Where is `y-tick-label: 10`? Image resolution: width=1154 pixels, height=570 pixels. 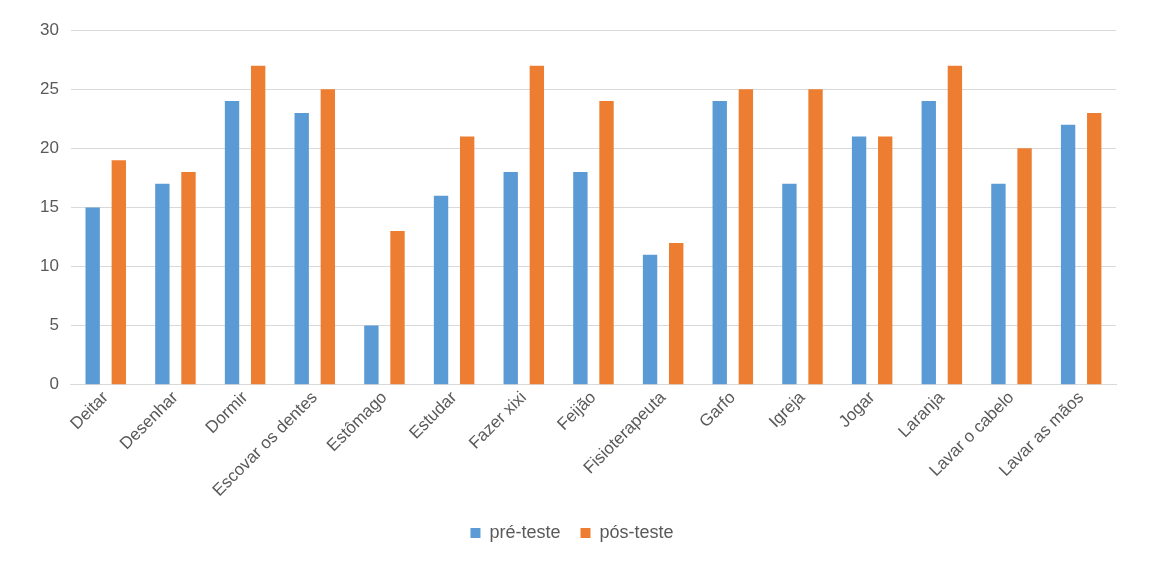 y-tick-label: 10 is located at coordinates (49, 266).